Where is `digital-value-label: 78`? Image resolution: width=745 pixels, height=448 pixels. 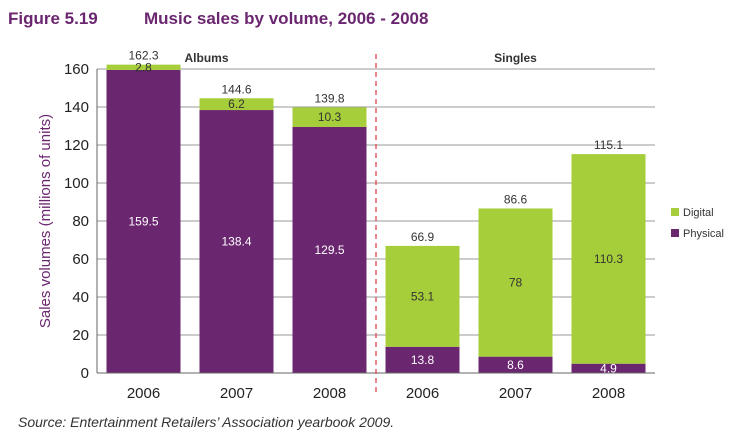 digital-value-label: 78 is located at coordinates (516, 283).